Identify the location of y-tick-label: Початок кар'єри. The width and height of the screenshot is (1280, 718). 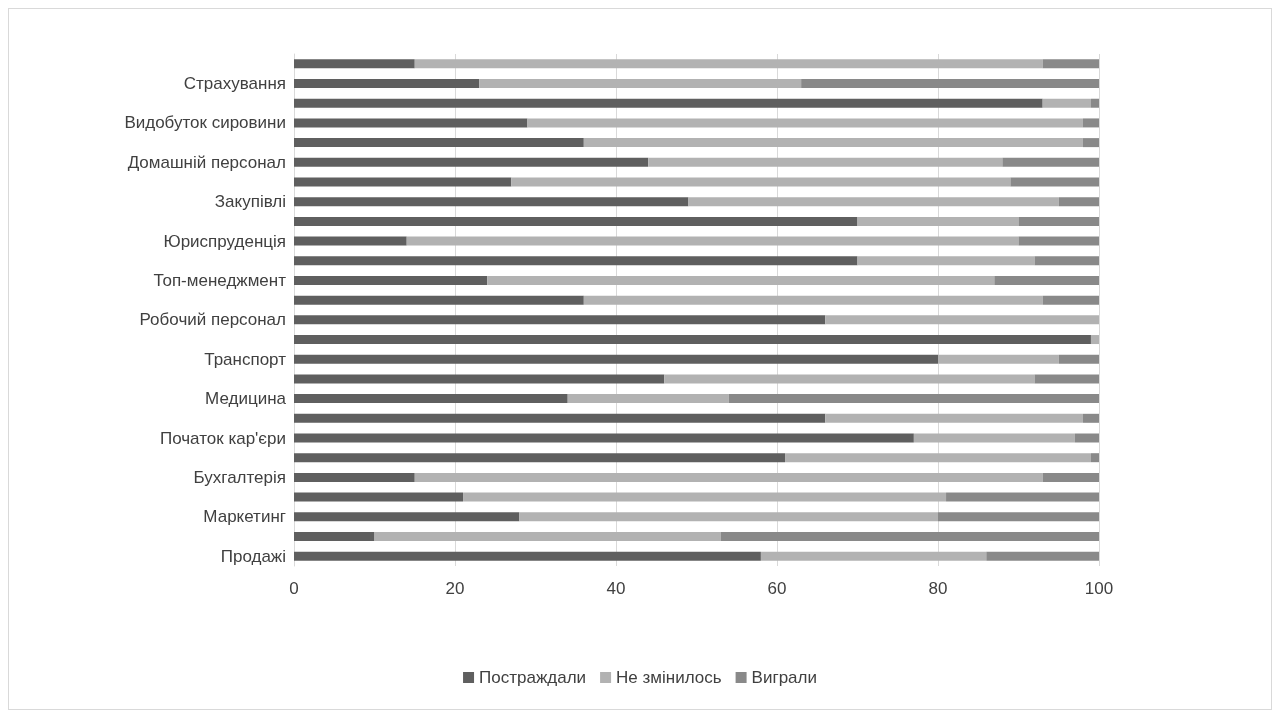
(222, 438).